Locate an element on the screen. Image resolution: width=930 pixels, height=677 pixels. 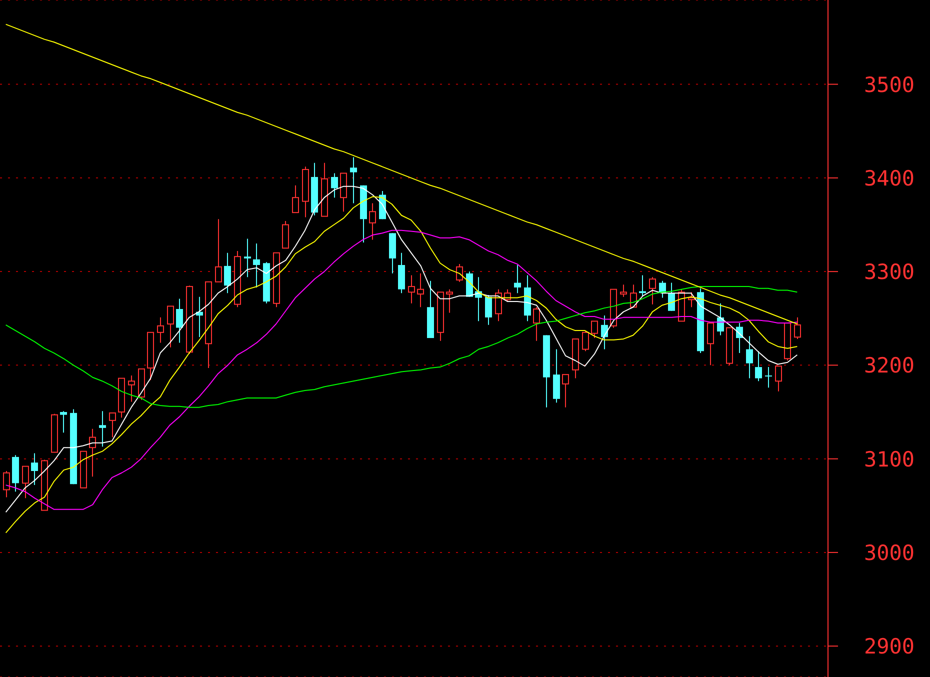
y-tick-label: 3000 is located at coordinates (889, 553).